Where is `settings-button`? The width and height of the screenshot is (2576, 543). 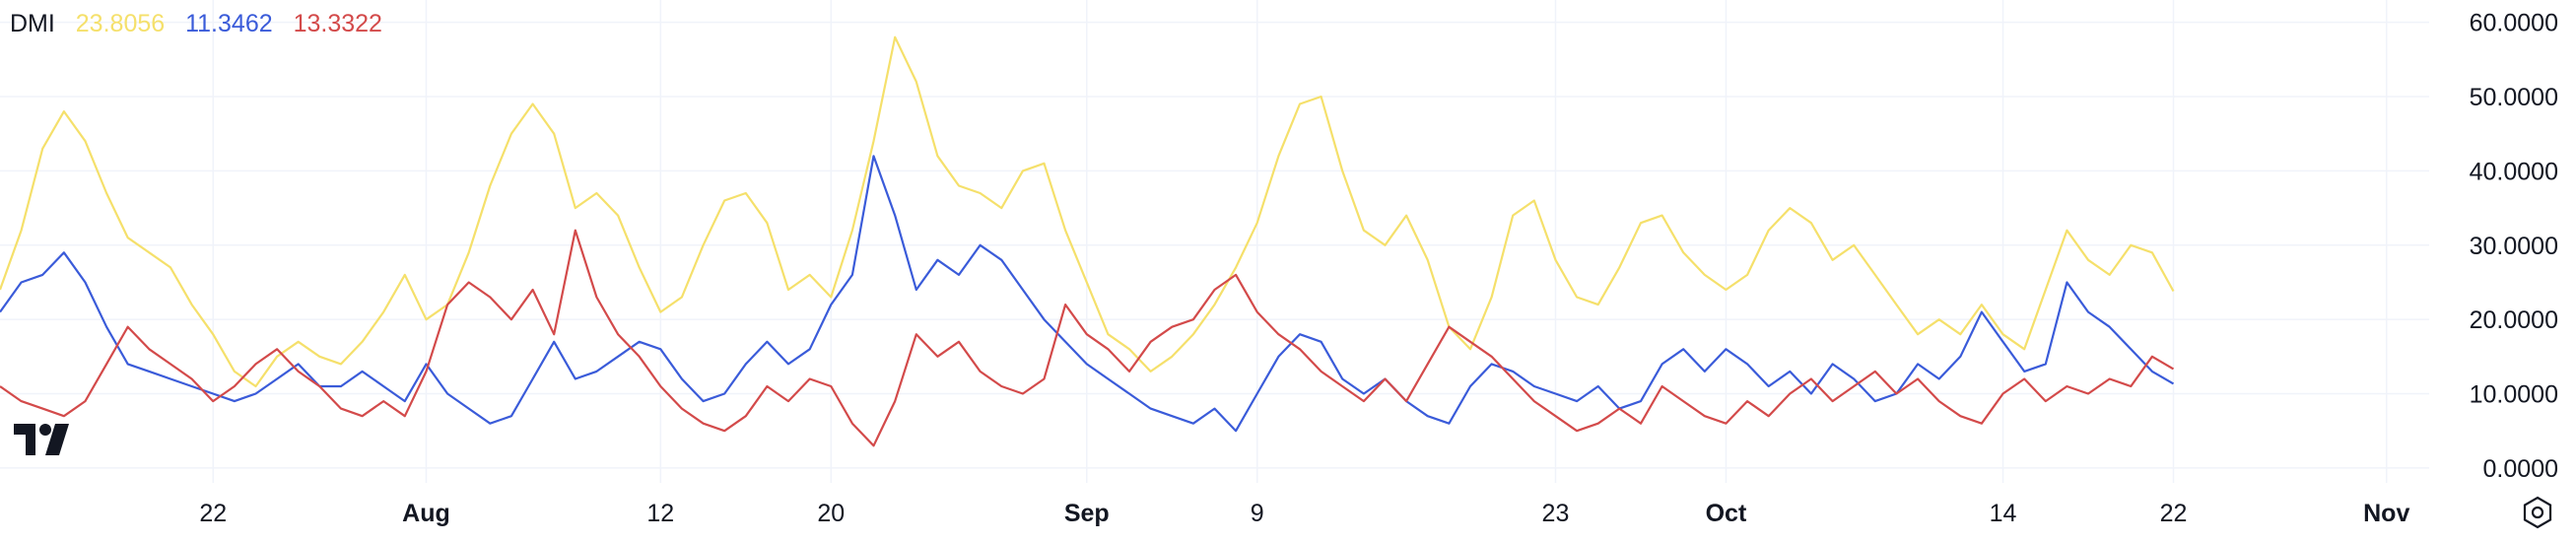 settings-button is located at coordinates (2538, 515).